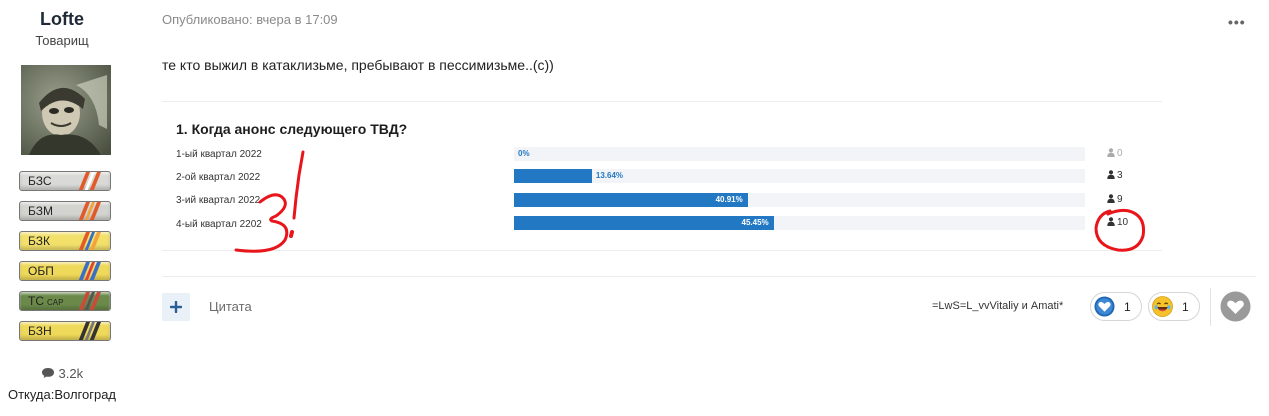 The image size is (1269, 416). Describe the element at coordinates (65, 241) in the screenshot. I see `award-ribbon-bzk: БЗК` at that location.